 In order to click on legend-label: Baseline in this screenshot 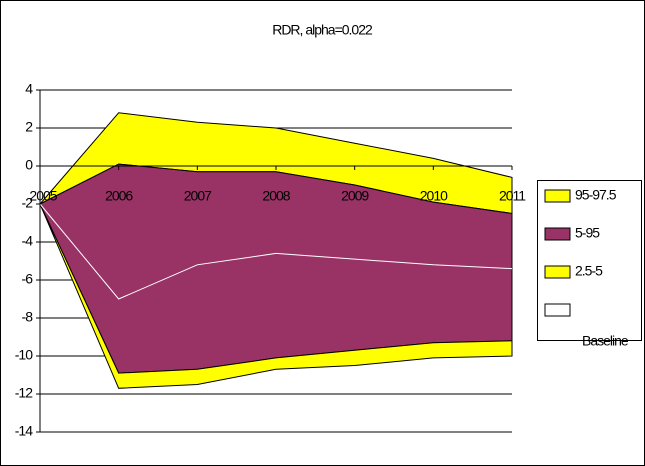, I will do `click(605, 341)`.